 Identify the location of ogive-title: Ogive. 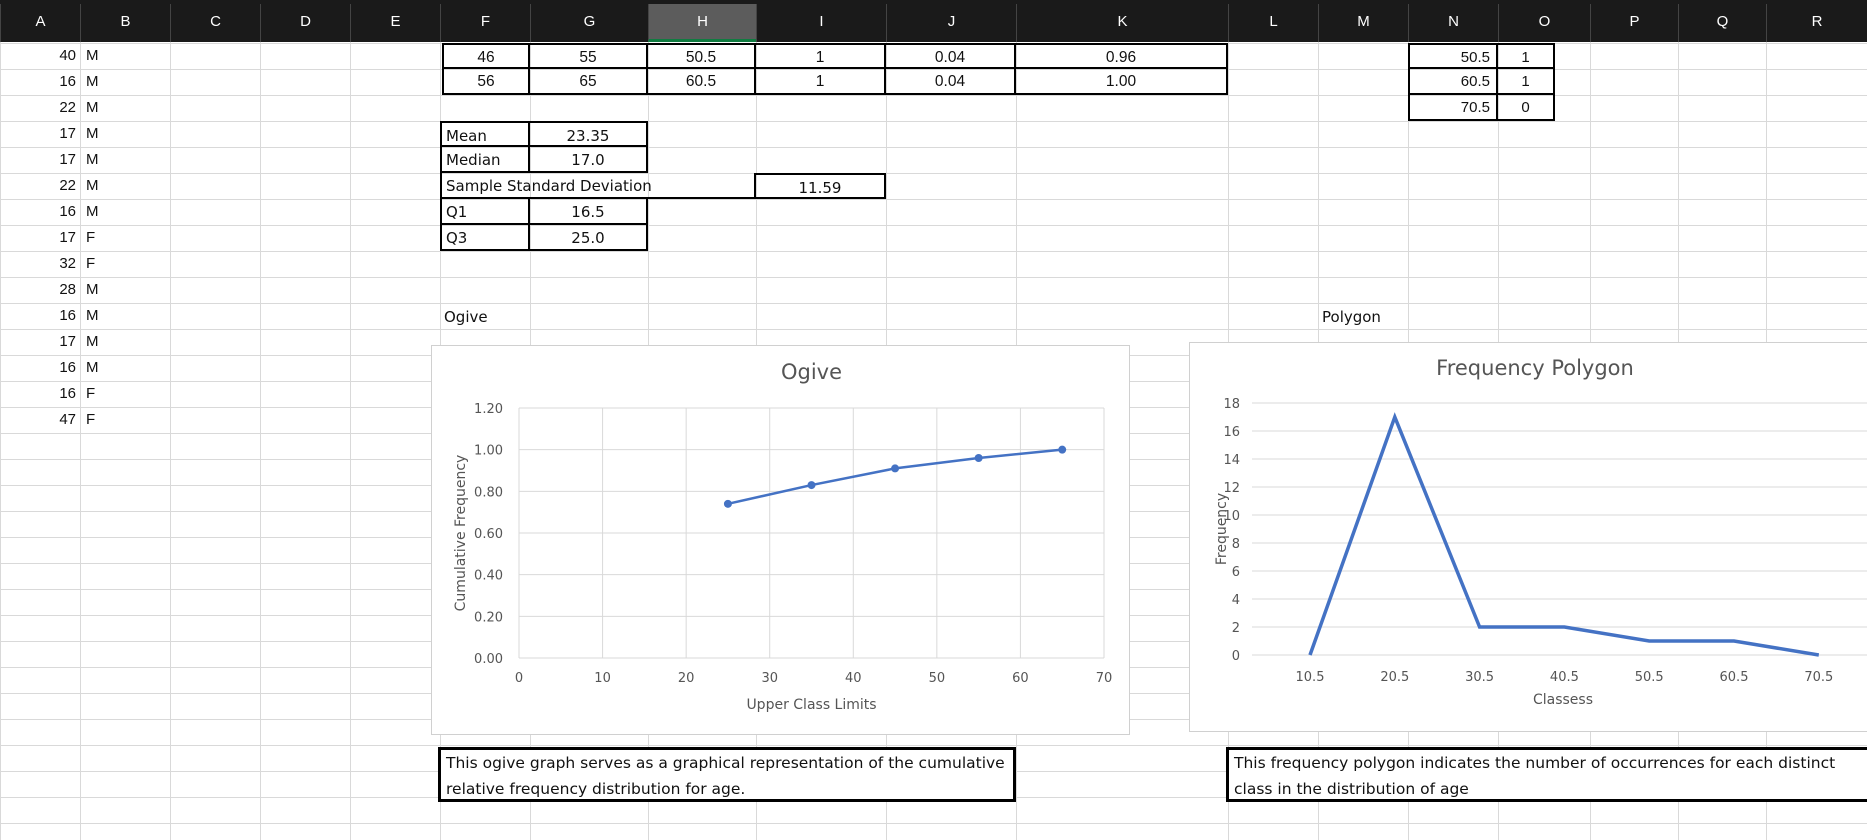
(811, 372).